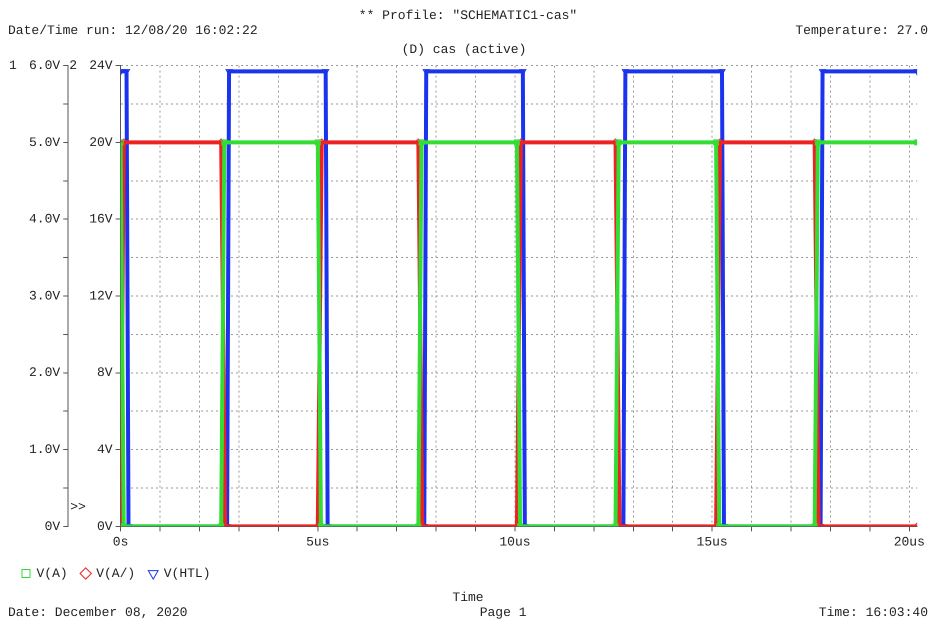 This screenshot has width=936, height=637. I want to click on text: Time: 16:03:40, so click(873, 612).